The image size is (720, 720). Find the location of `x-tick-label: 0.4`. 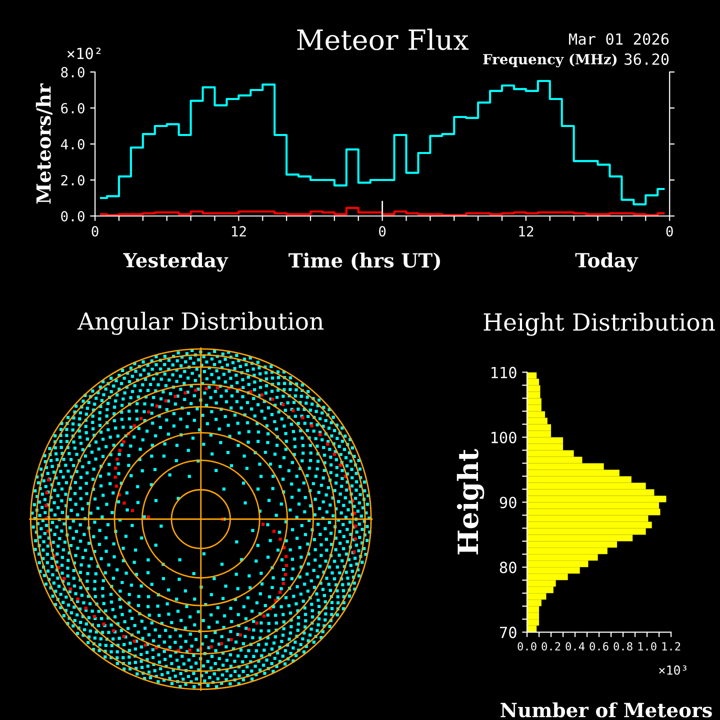

x-tick-label: 0.4 is located at coordinates (575, 646).